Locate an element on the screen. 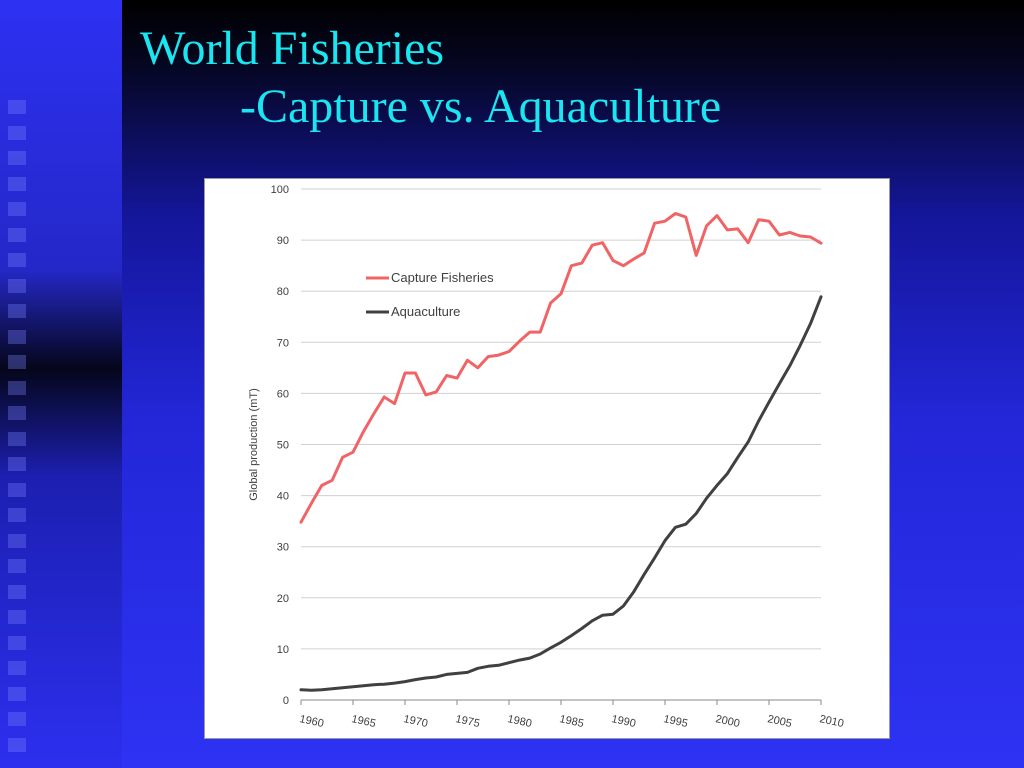  x-tick-label: 2000 is located at coordinates (727, 721).